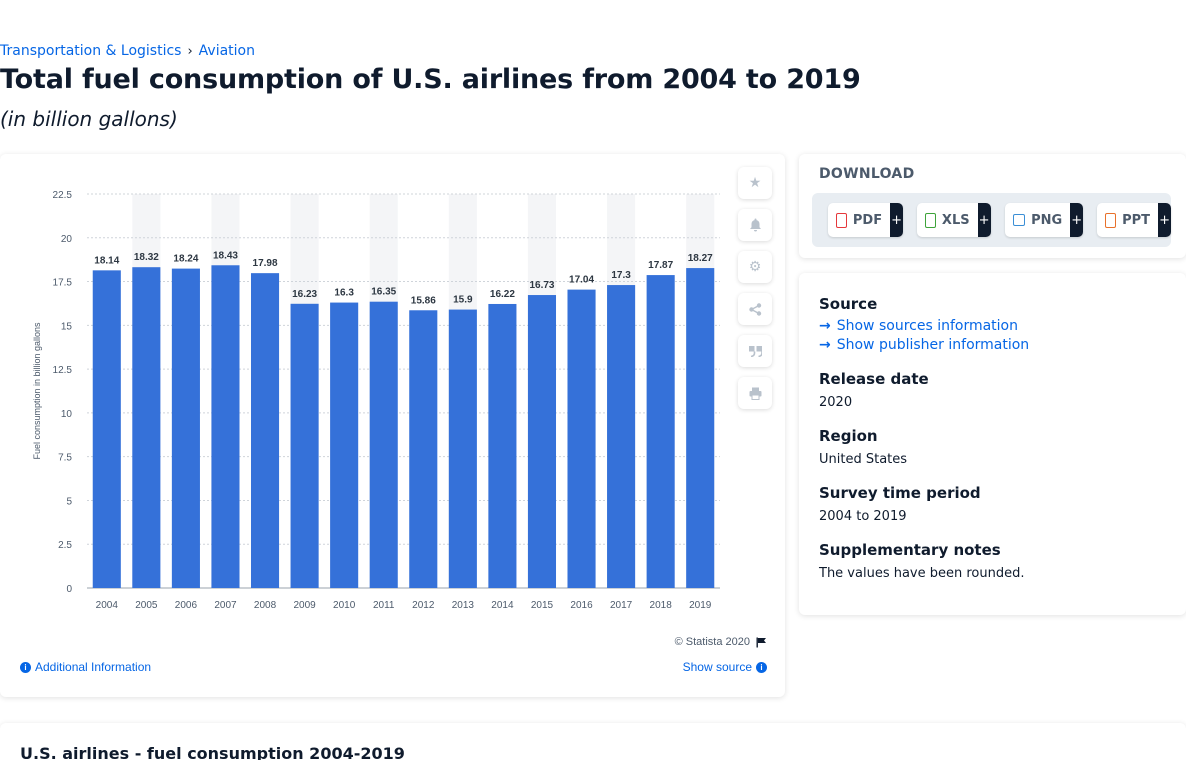 This screenshot has height=760, width=1186. Describe the element at coordinates (927, 326) in the screenshot. I see `show-sources-label: Show sources information` at that location.